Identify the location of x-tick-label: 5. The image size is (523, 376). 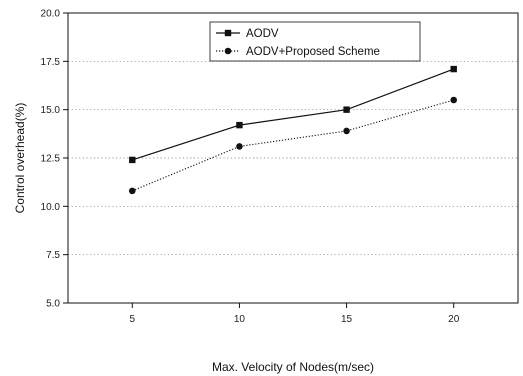
(133, 319).